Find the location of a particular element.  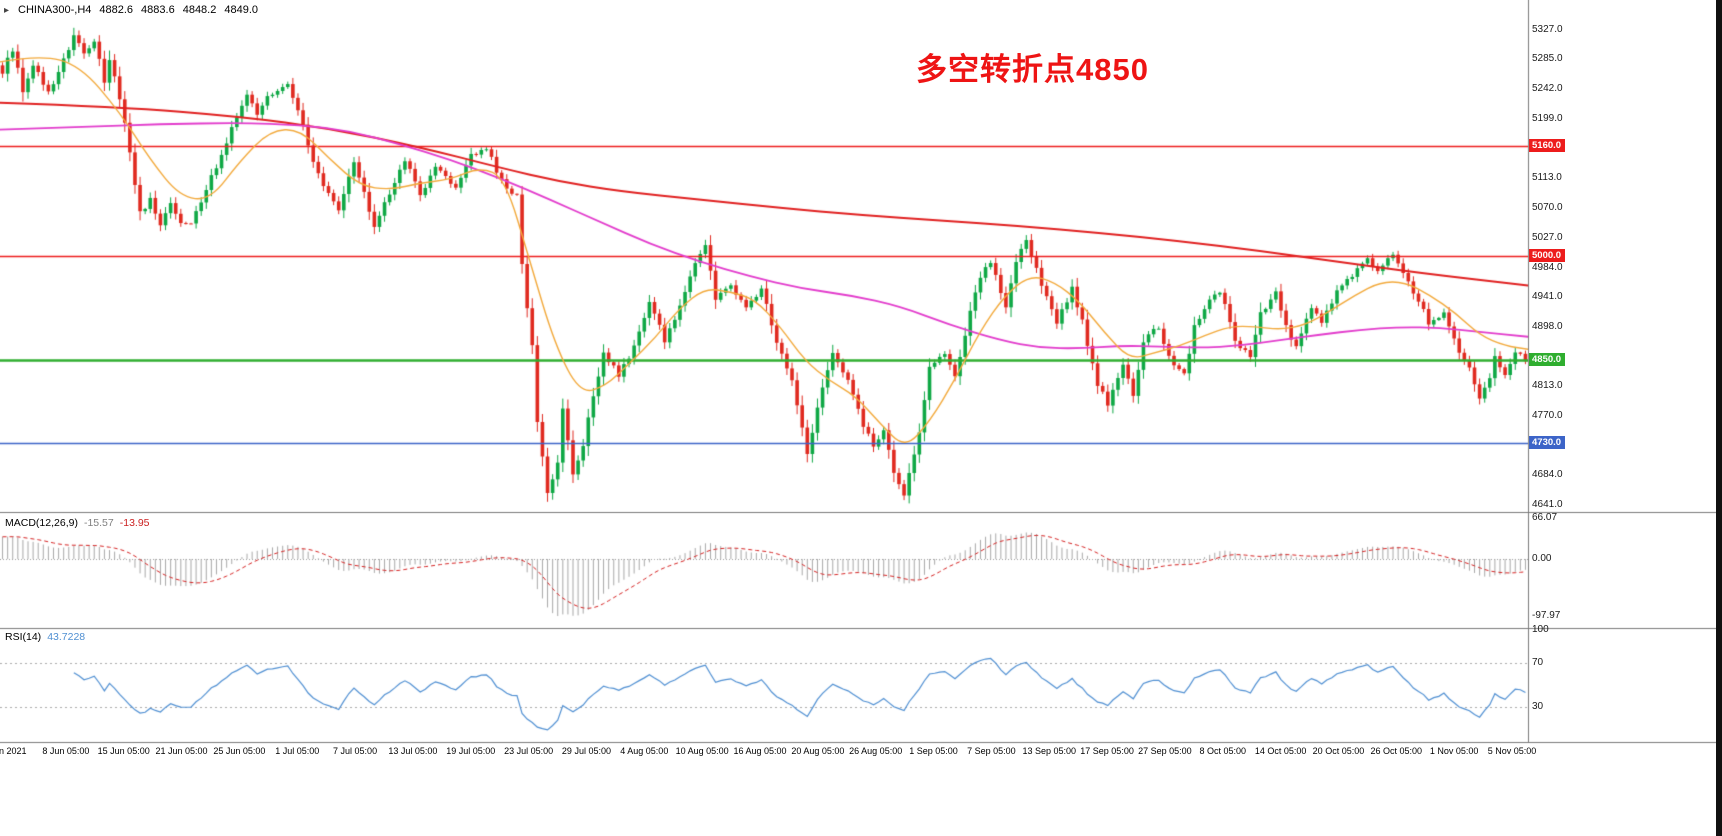

price-axis-label: 5242.0 is located at coordinates (1547, 88).